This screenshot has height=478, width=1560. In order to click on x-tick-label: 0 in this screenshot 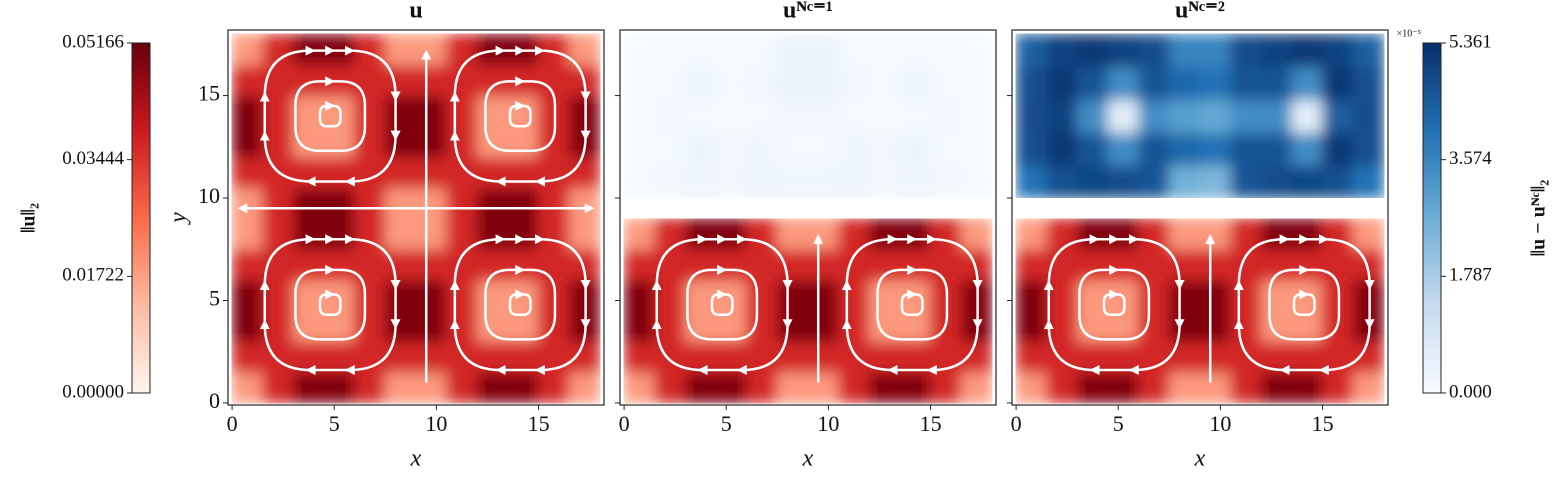, I will do `click(624, 423)`.